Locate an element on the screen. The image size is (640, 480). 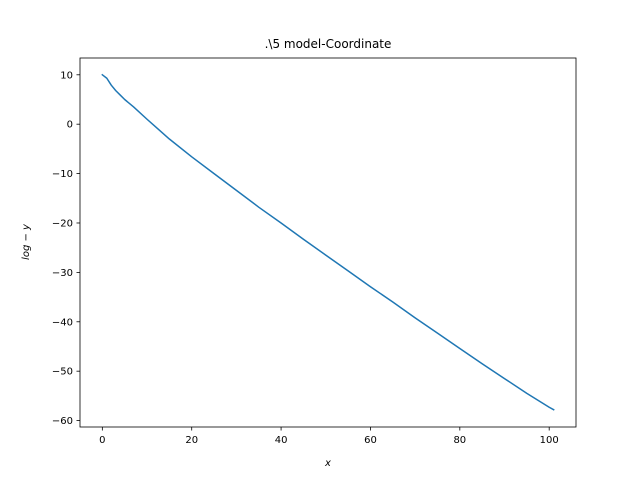
x-tick-label: 80 is located at coordinates (459, 440).